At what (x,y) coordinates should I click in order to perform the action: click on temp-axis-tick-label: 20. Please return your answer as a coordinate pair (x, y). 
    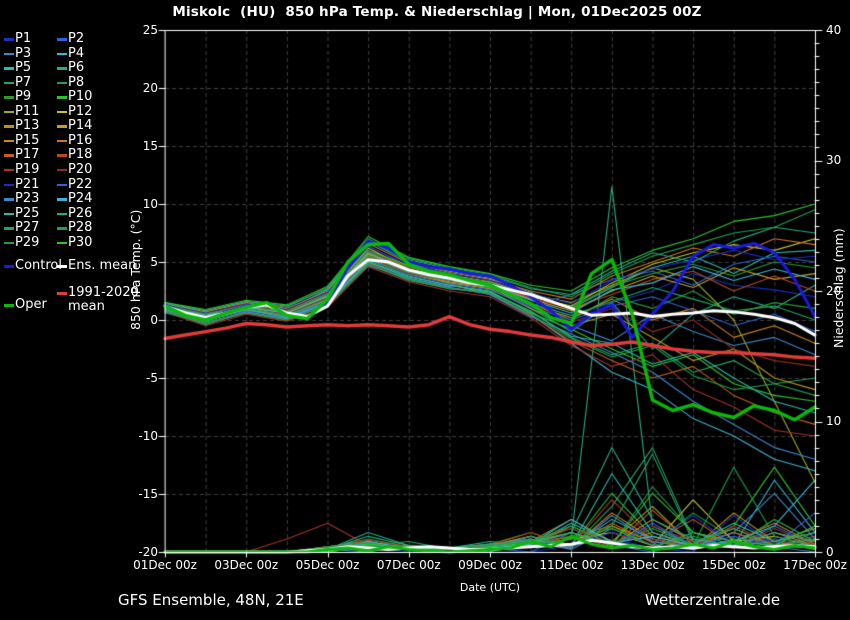
    Looking at the image, I should click on (150, 87).